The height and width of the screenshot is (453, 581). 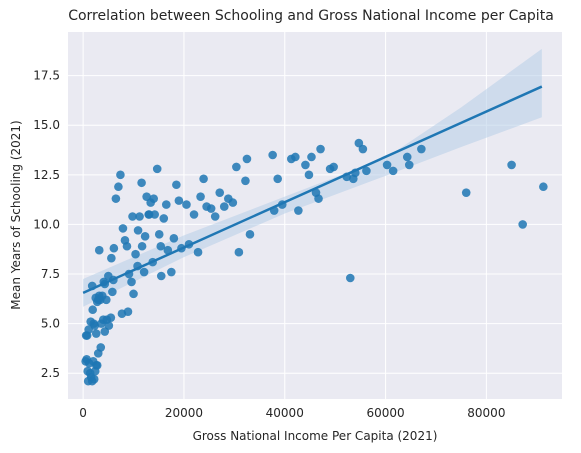 What do you see at coordinates (46, 76) in the screenshot?
I see `y-tick-label: 17.5` at bounding box center [46, 76].